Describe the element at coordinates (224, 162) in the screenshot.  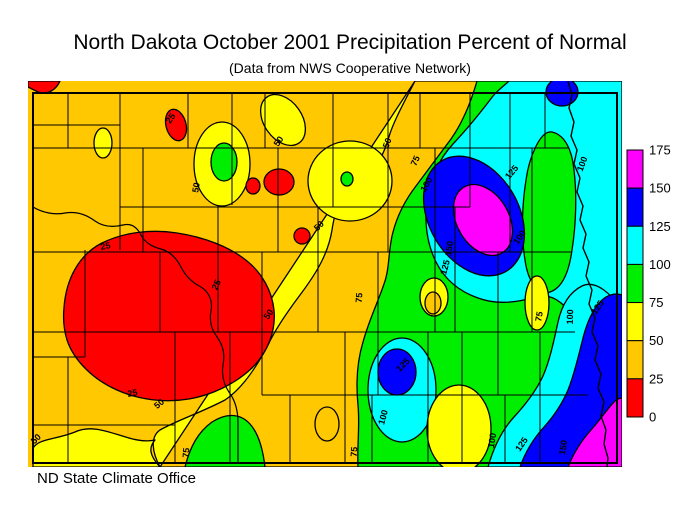
I see `fill-green-core` at that location.